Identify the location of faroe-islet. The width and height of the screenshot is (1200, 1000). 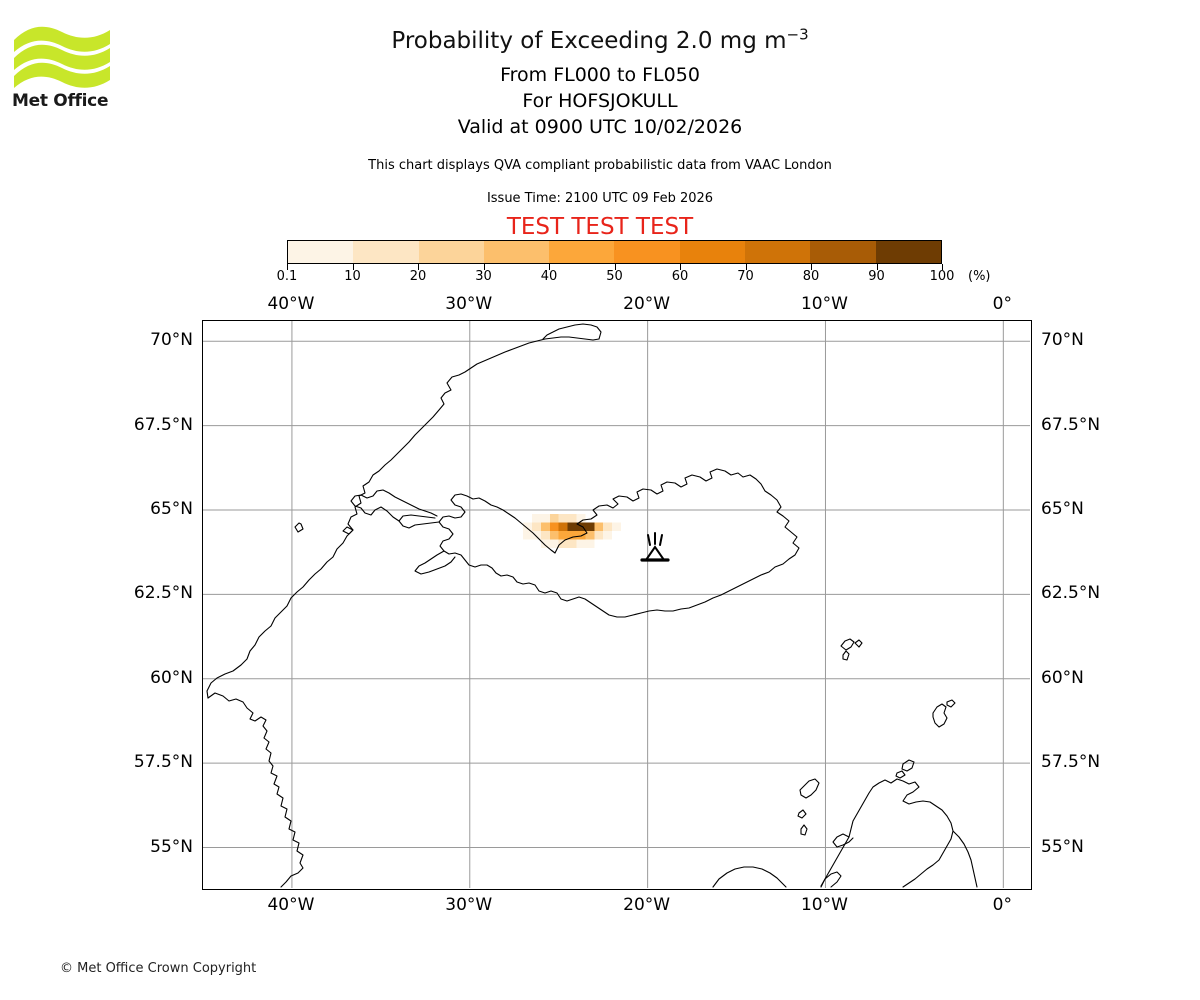
(858, 643).